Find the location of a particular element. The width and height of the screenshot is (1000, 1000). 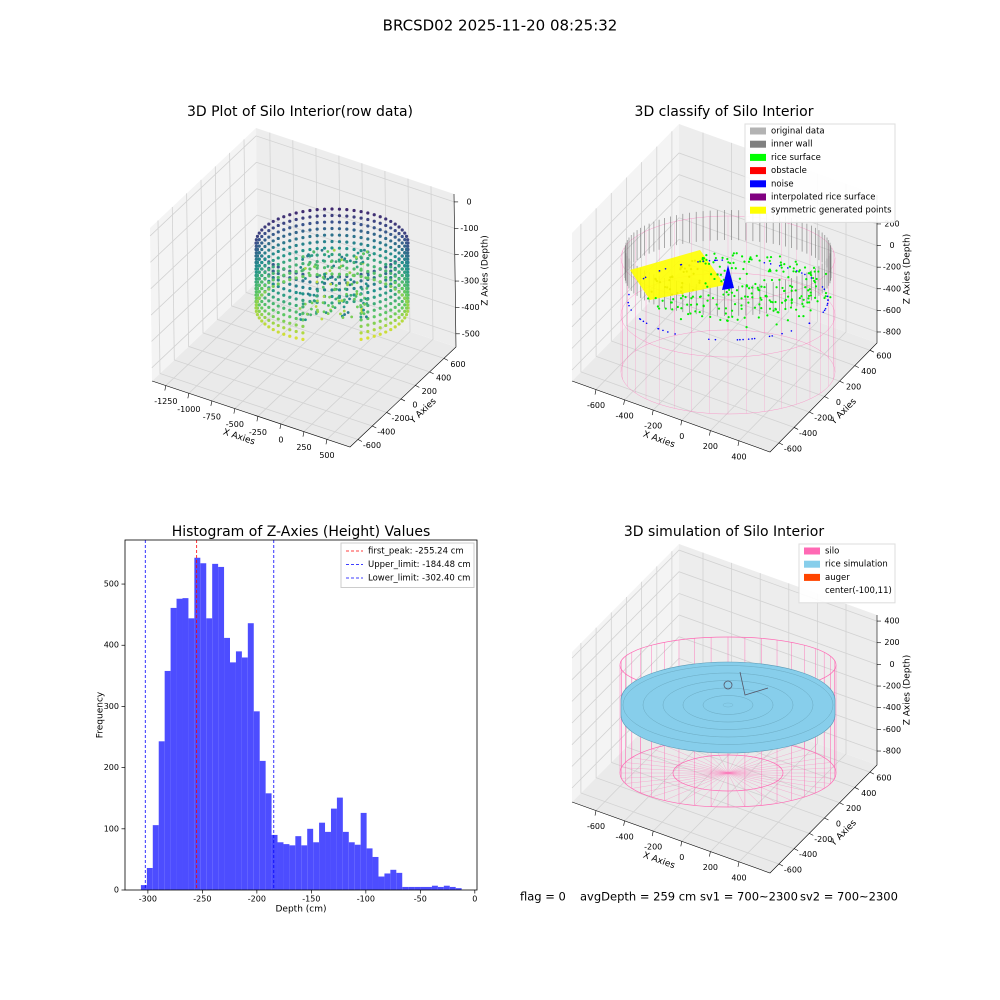

y-tick-label: 0 is located at coordinates (414, 404).